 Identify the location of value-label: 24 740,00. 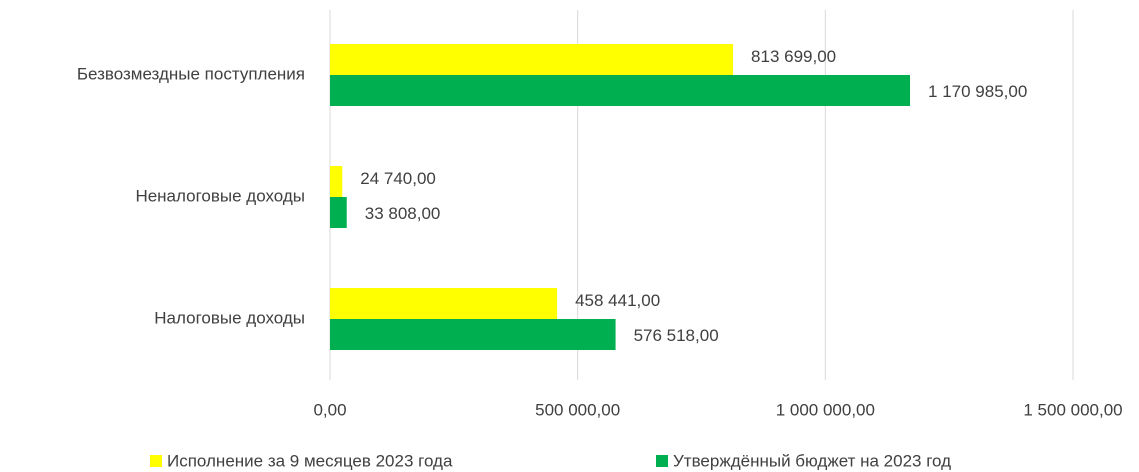
(398, 178).